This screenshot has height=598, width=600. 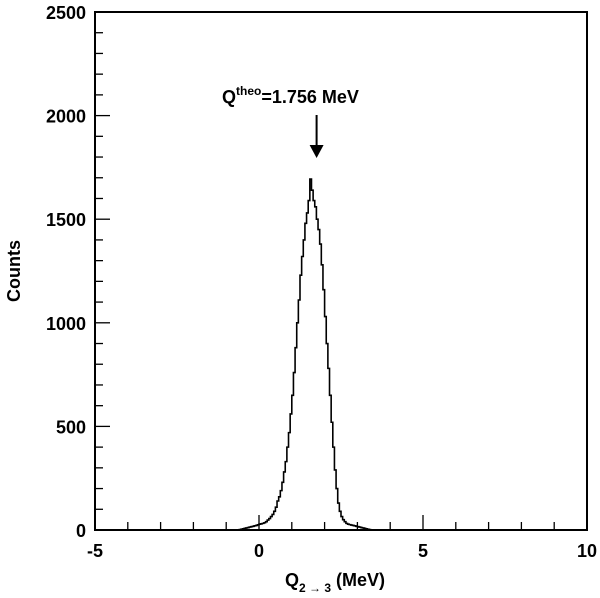 I want to click on annotation-superscript: theo, so click(x=248, y=91).